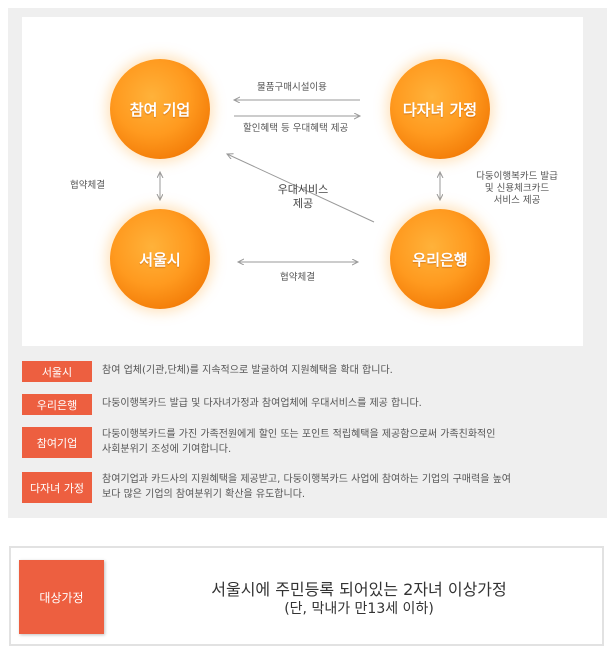 The width and height of the screenshot is (615, 648). Describe the element at coordinates (296, 128) in the screenshot. I see `label-discount: 할인혜택 등 우대혜택 제공` at that location.